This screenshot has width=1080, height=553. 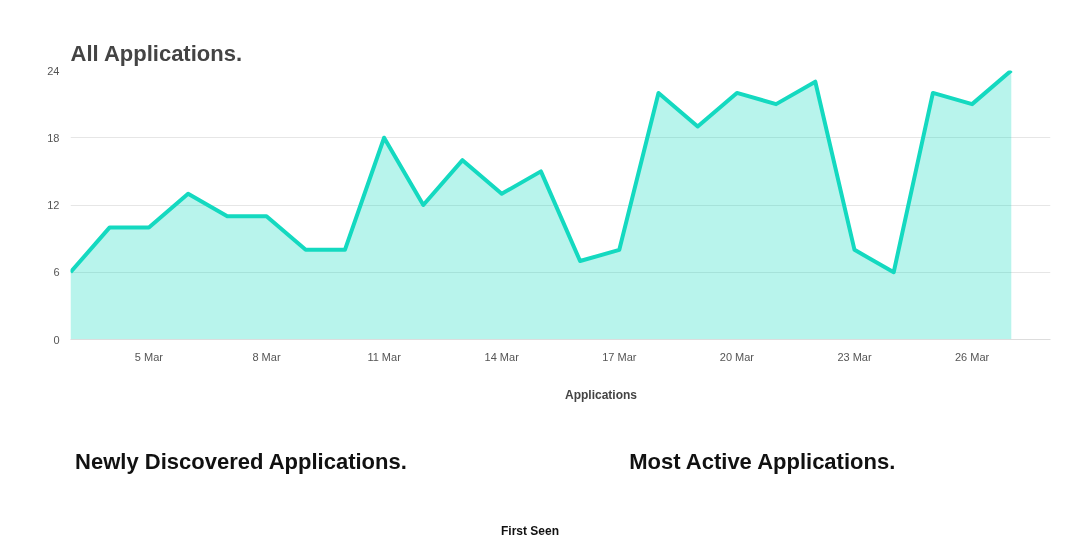 I want to click on y-tick-label: 18, so click(x=53, y=137).